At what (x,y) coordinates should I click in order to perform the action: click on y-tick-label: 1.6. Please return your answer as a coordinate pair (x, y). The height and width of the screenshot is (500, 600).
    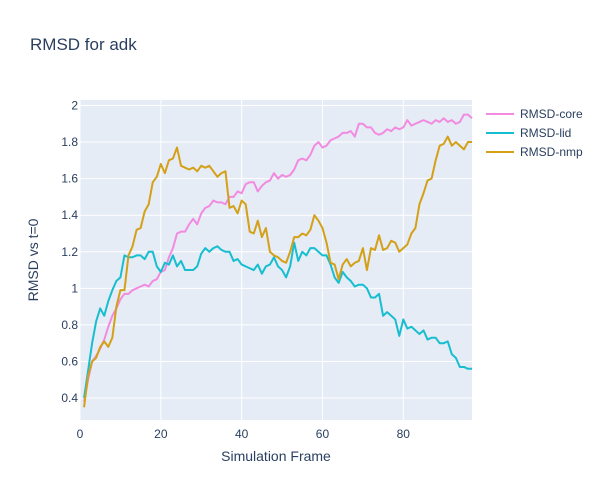
    Looking at the image, I should click on (69, 179).